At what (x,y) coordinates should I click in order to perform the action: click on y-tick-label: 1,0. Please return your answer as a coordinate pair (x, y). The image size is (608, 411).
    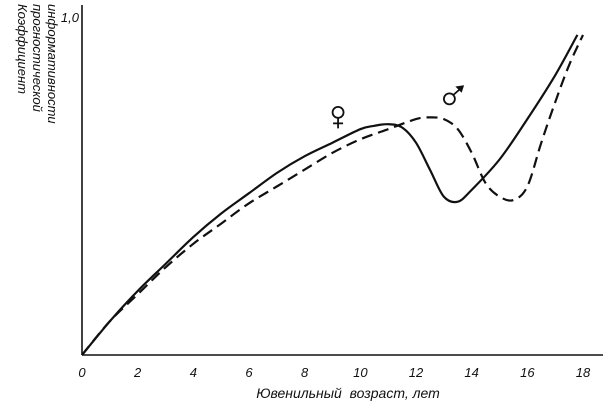
    Looking at the image, I should click on (70, 17).